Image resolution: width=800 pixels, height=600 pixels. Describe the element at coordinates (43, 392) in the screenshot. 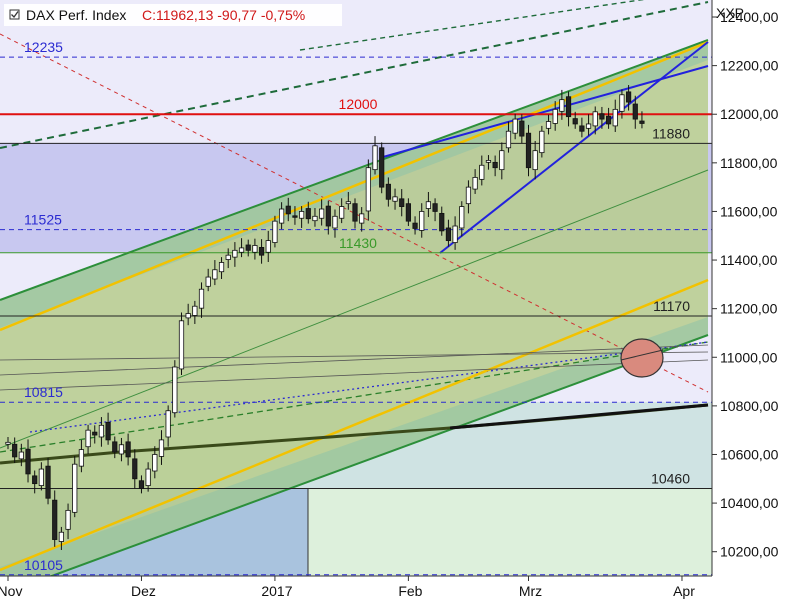

I see `level-label-10815: 10815` at that location.